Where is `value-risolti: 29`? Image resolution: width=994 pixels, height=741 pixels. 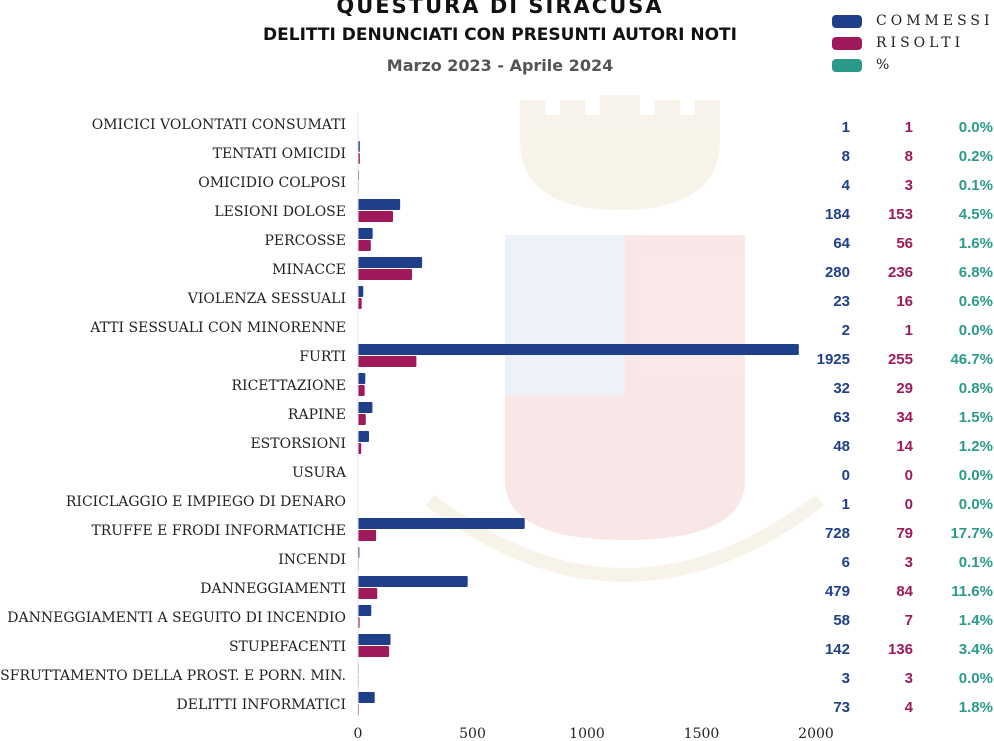 value-risolti: 29 is located at coordinates (904, 388).